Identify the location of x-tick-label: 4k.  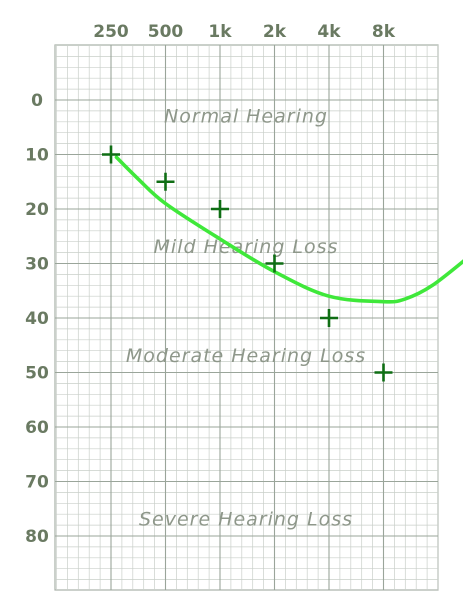
(329, 32).